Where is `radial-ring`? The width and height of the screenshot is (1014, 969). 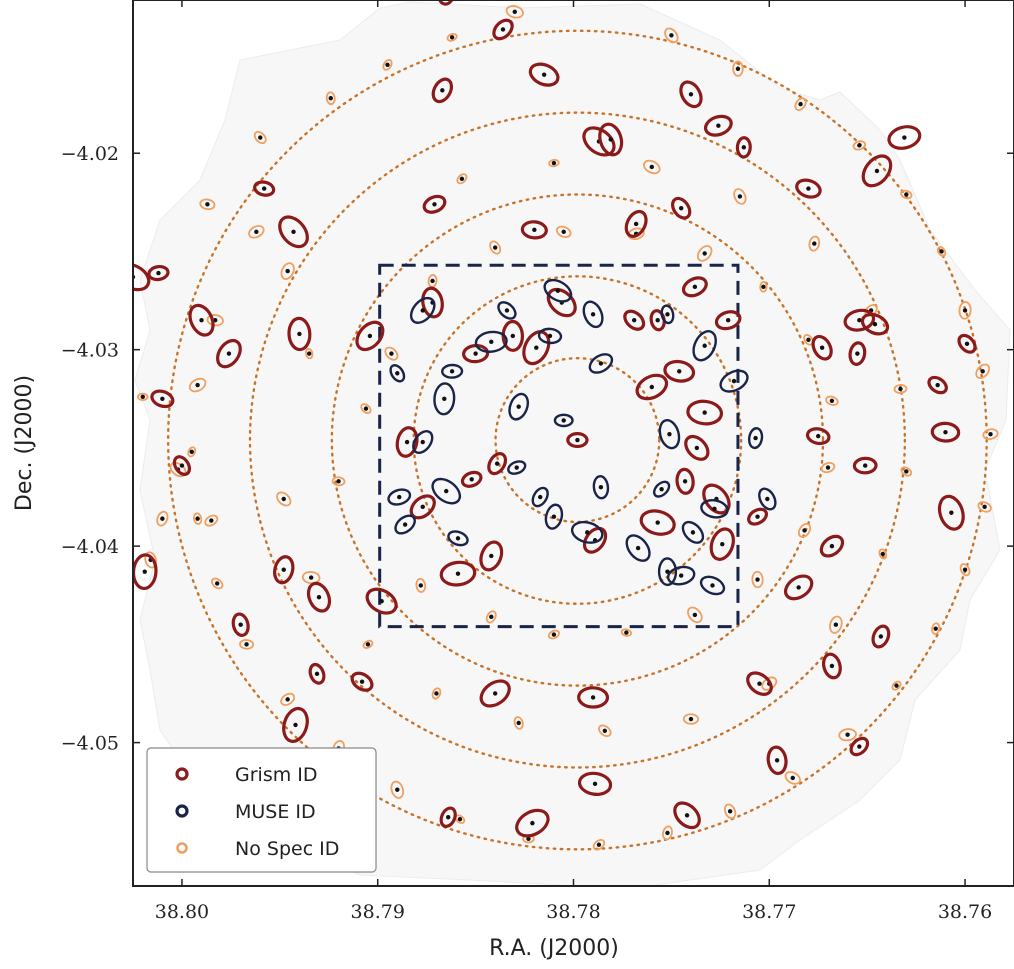 radial-ring is located at coordinates (577, 440).